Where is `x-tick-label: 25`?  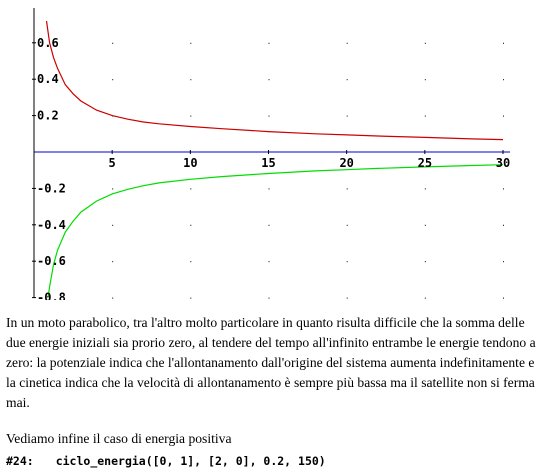 x-tick-label: 25 is located at coordinates (425, 163).